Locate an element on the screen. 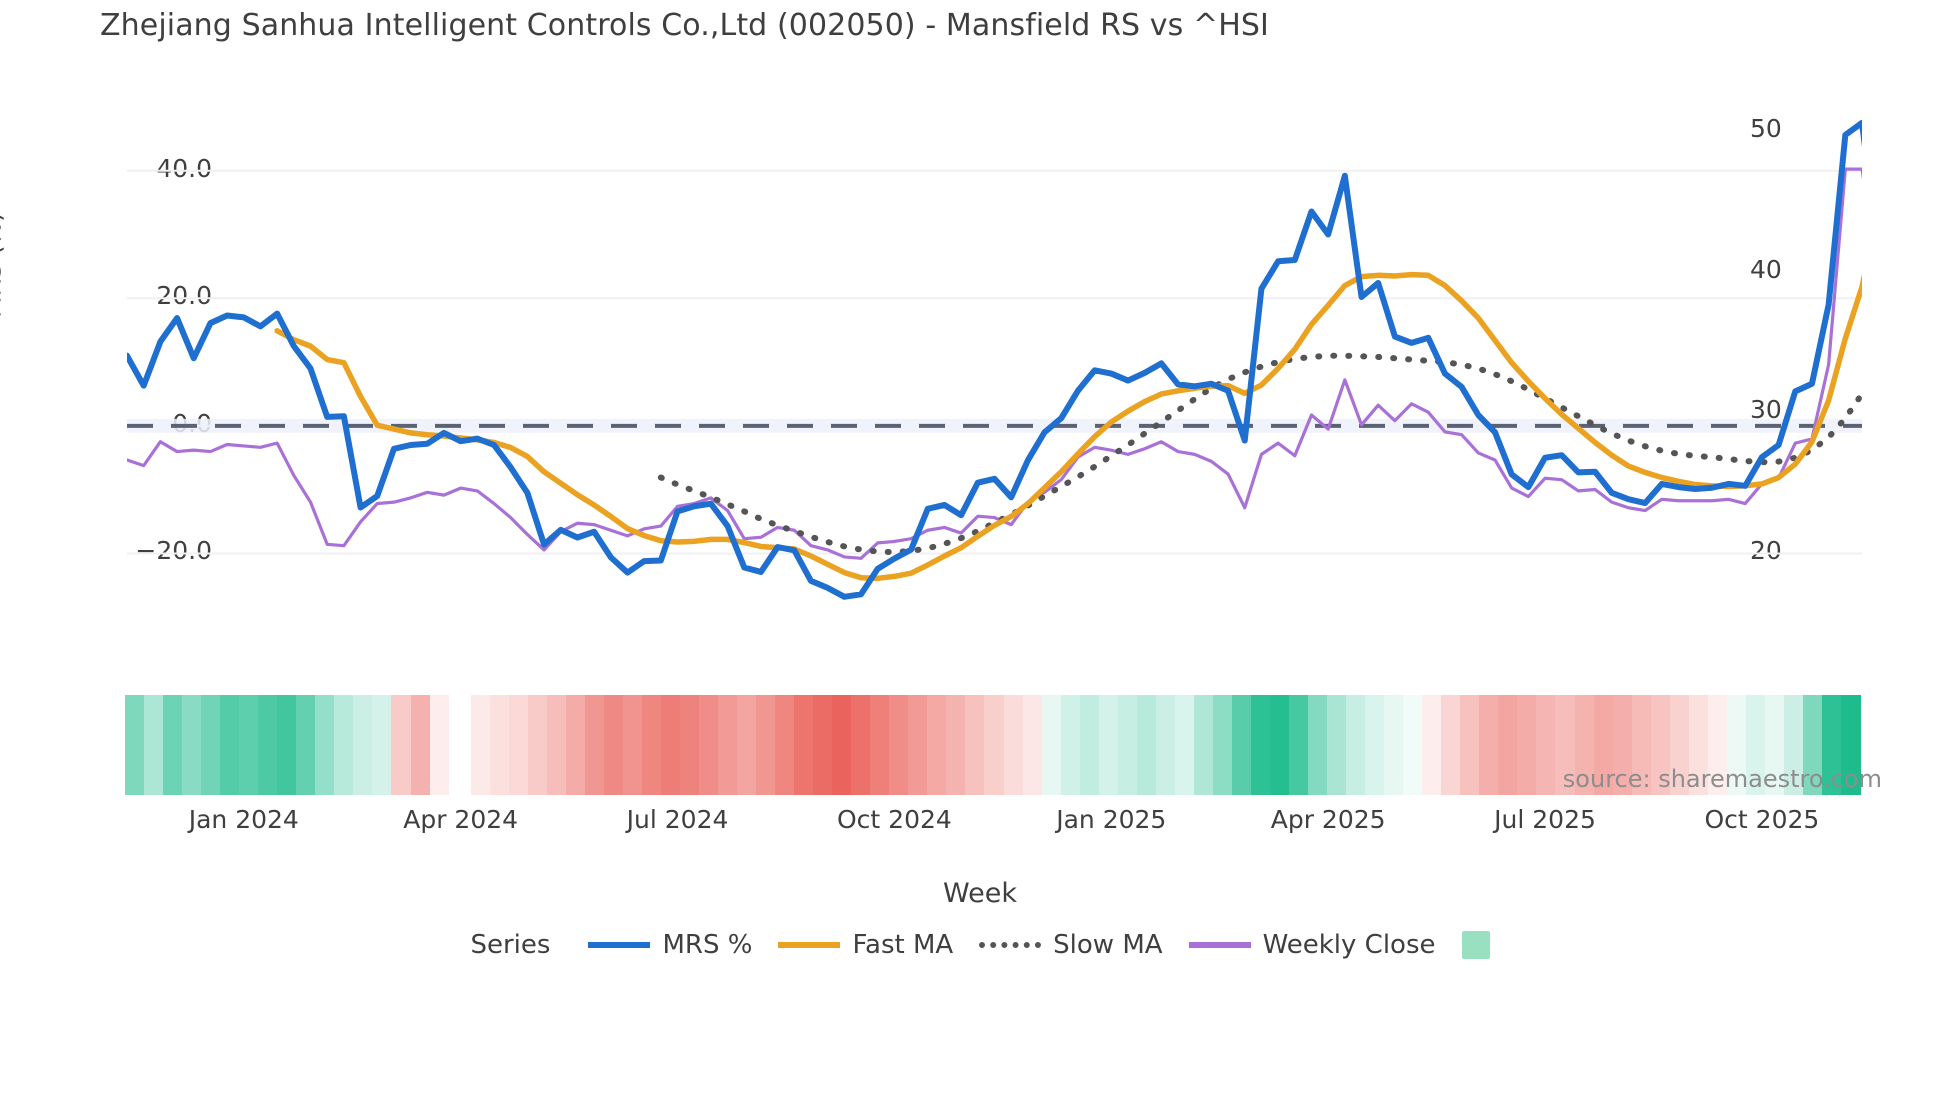 The height and width of the screenshot is (1102, 1960). legend-item is located at coordinates (1475, 945).